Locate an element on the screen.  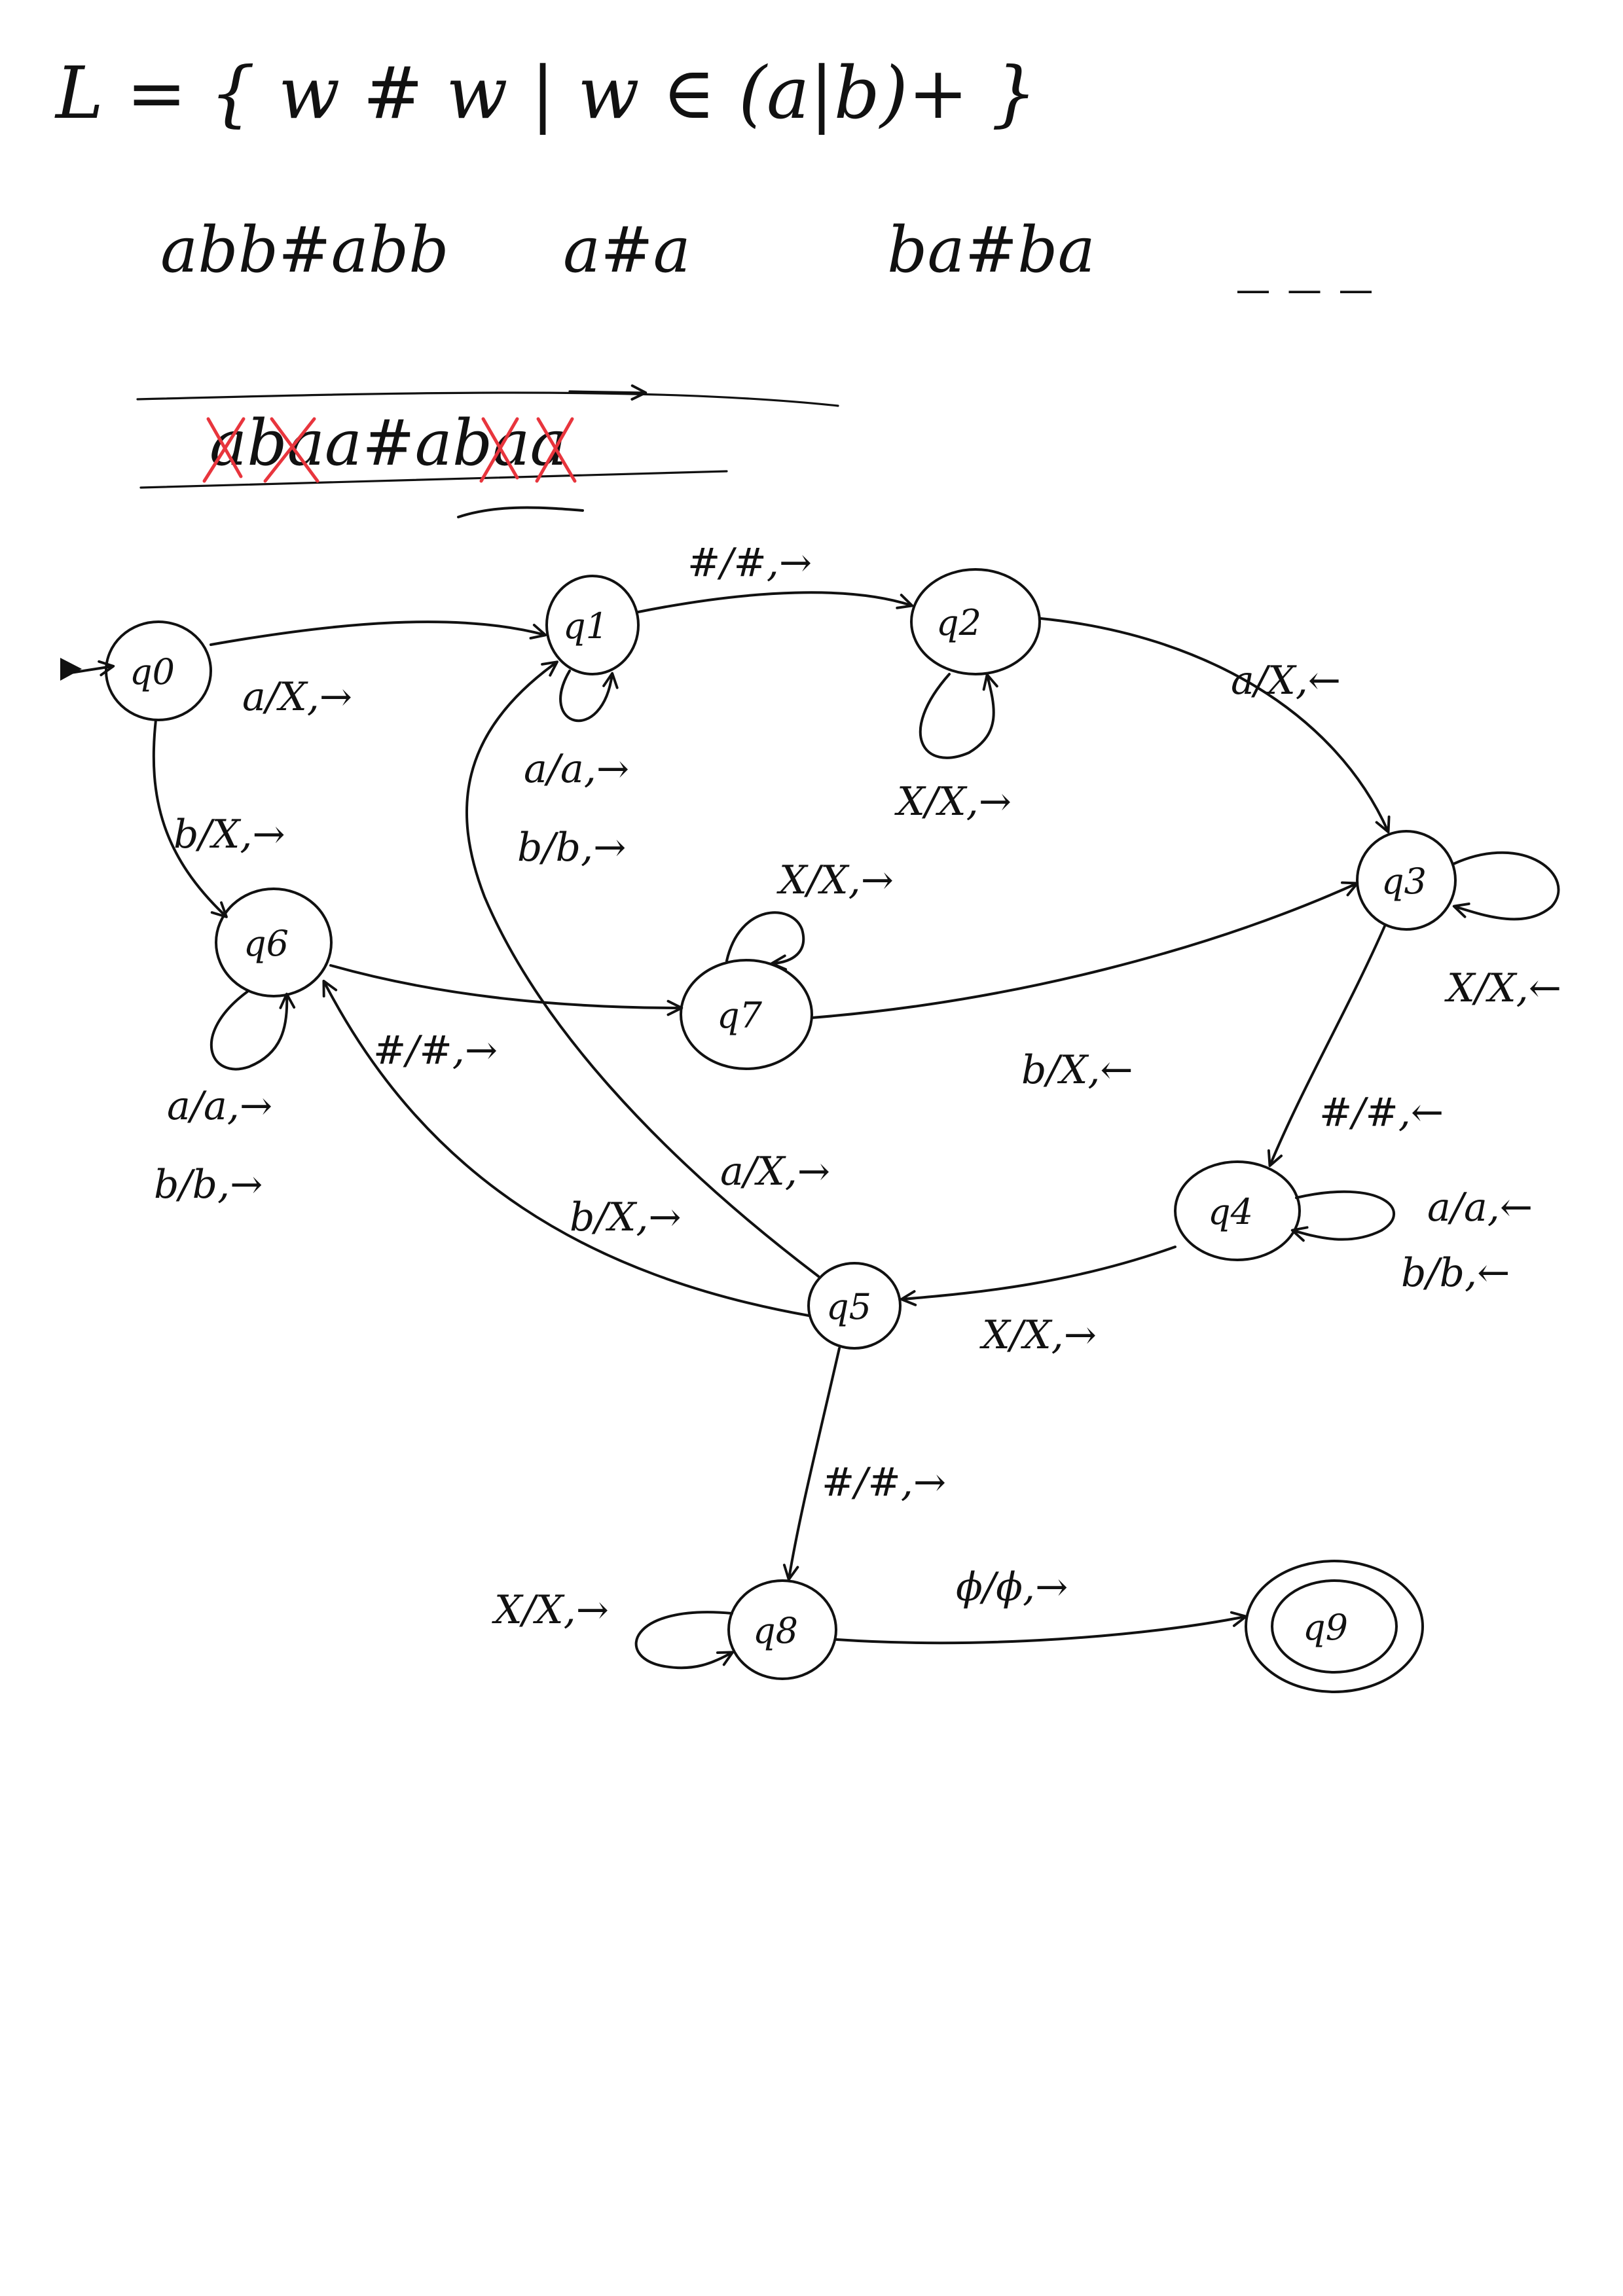
label-q1-loop-b: b/b,→ is located at coordinates (571, 847).